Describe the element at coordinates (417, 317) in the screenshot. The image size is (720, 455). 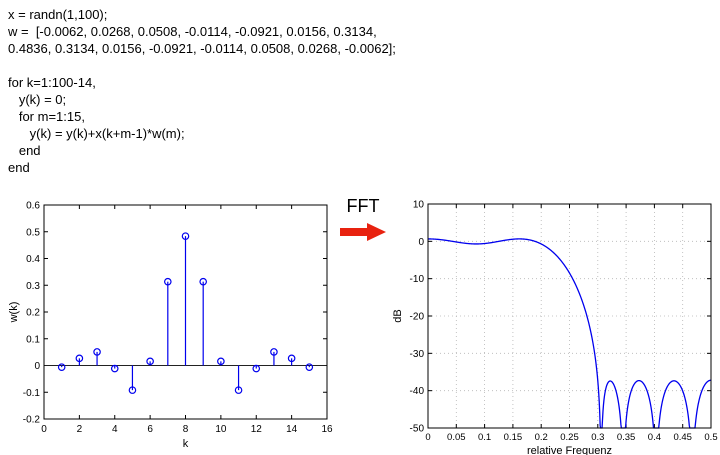
I see `svg-text: -20` at that location.